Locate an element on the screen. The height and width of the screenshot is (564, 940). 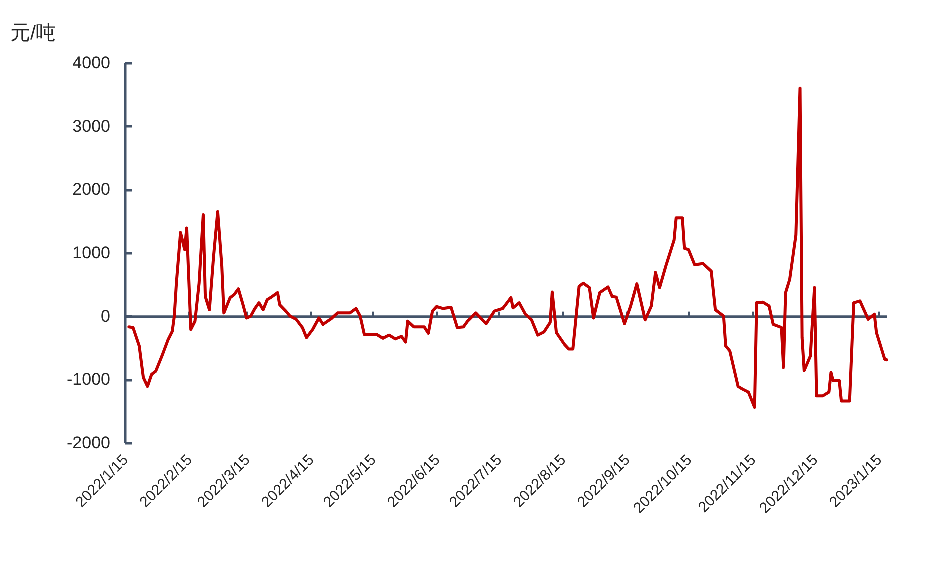
y-tick-label: -1000 is located at coordinates (88, 380).